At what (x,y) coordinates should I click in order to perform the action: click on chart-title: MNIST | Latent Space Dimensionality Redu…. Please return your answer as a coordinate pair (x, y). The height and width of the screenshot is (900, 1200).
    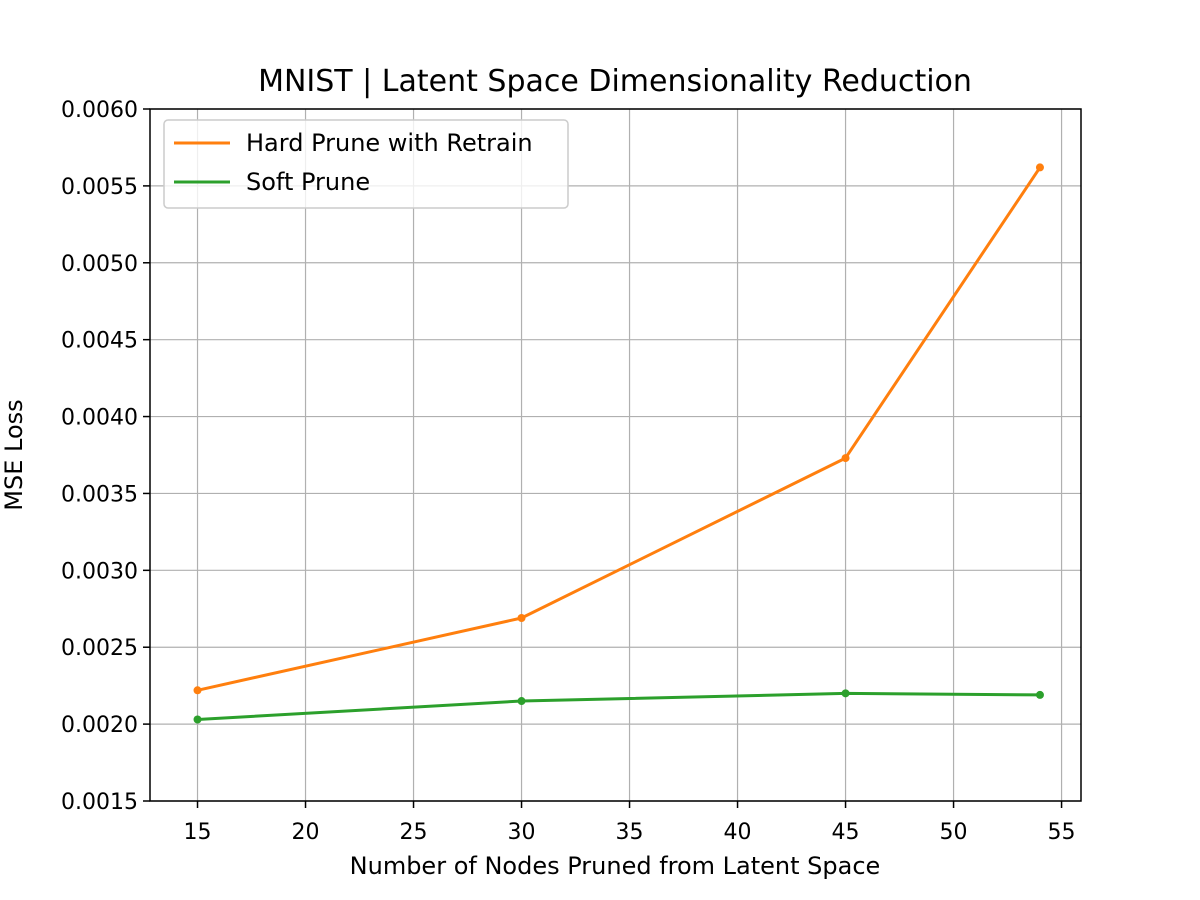
    Looking at the image, I should click on (615, 81).